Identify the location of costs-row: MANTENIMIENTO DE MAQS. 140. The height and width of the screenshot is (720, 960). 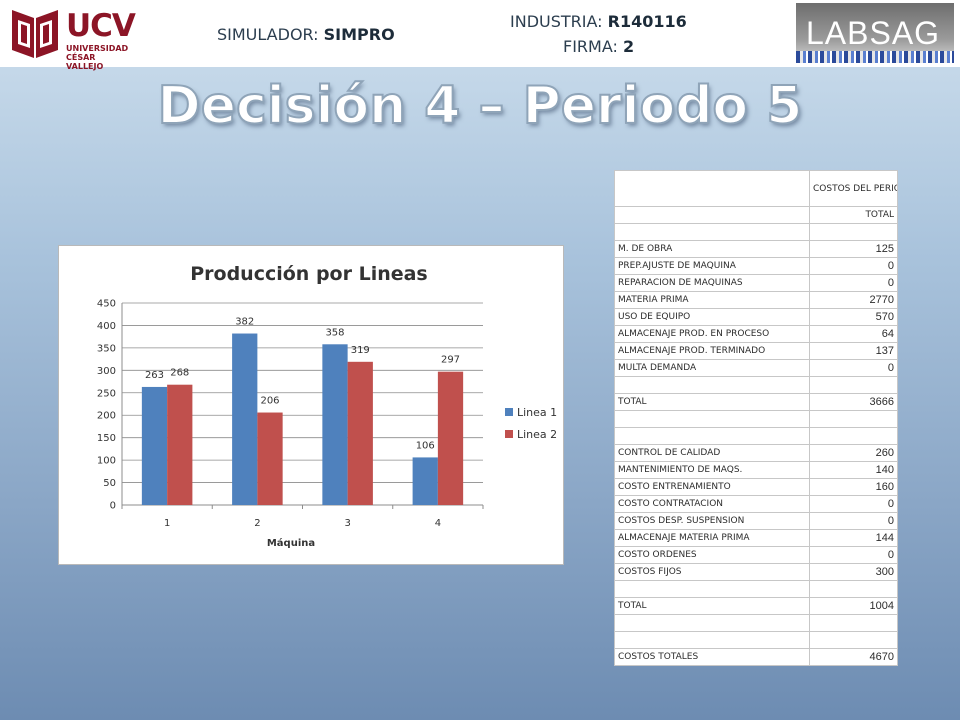
(756, 470).